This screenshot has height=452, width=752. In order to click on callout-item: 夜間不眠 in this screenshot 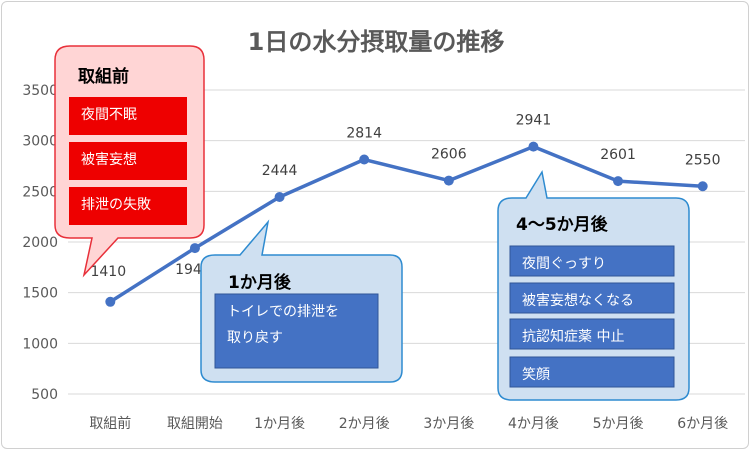, I will do `click(109, 115)`.